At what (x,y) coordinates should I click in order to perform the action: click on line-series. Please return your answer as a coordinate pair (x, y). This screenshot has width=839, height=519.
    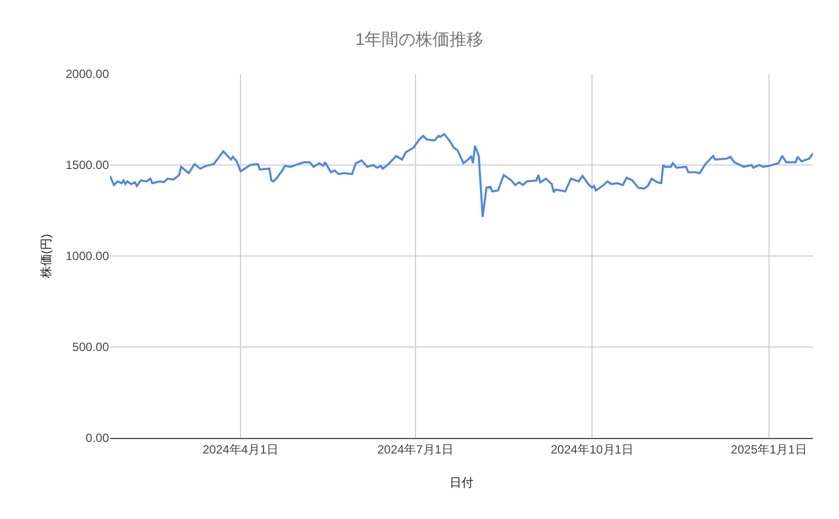
    Looking at the image, I should click on (461, 175).